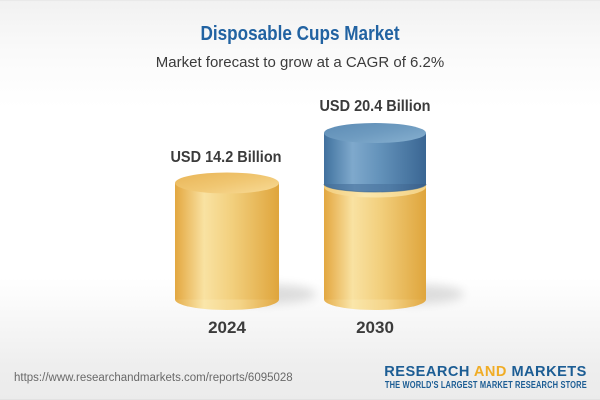 The image size is (600, 400). Describe the element at coordinates (300, 0) in the screenshot. I see `top-edge-line` at that location.